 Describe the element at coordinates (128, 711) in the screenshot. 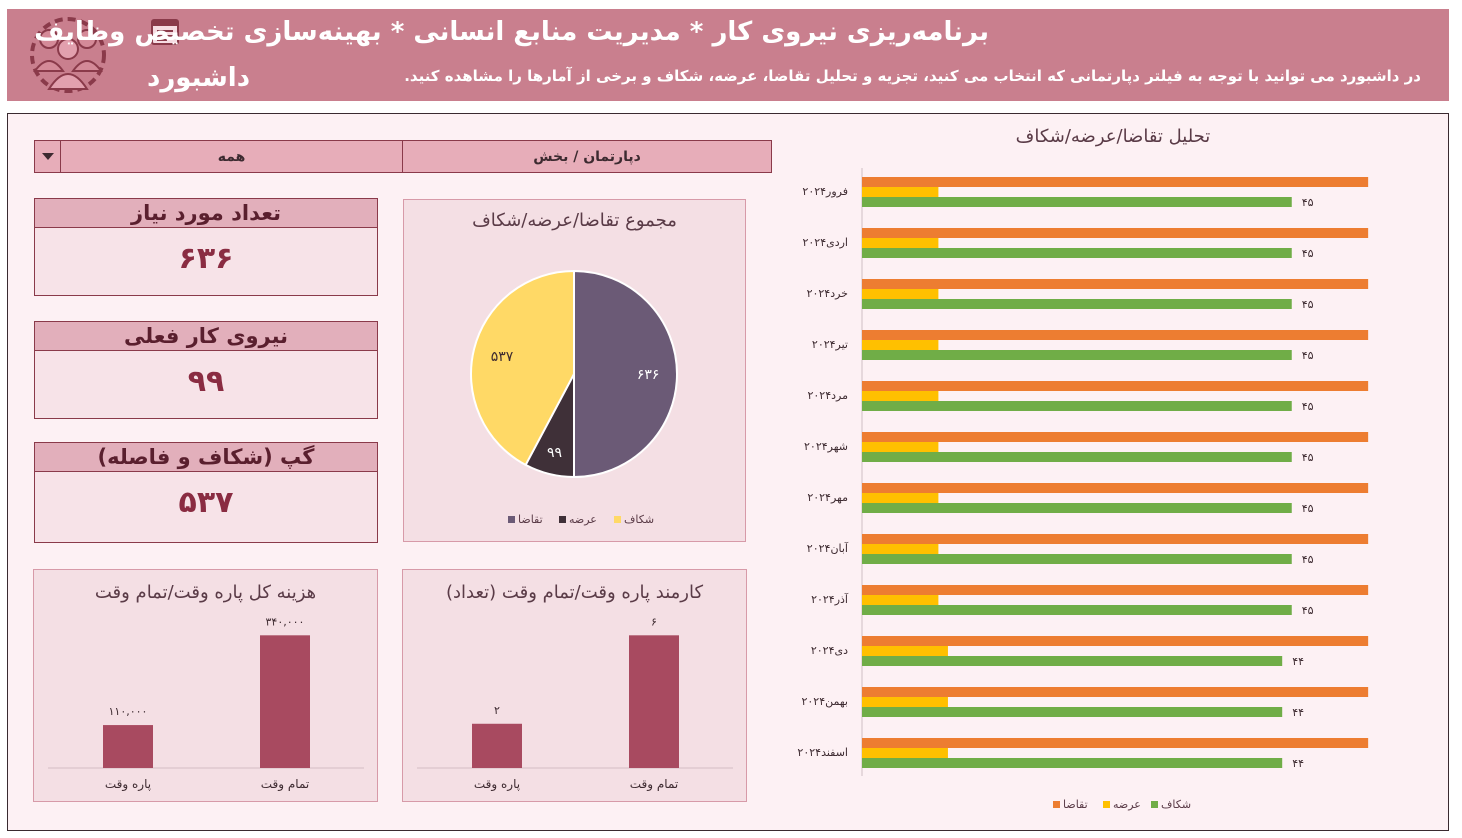

I see `bar-data-label: ۱۱۰,۰۰۰` at that location.